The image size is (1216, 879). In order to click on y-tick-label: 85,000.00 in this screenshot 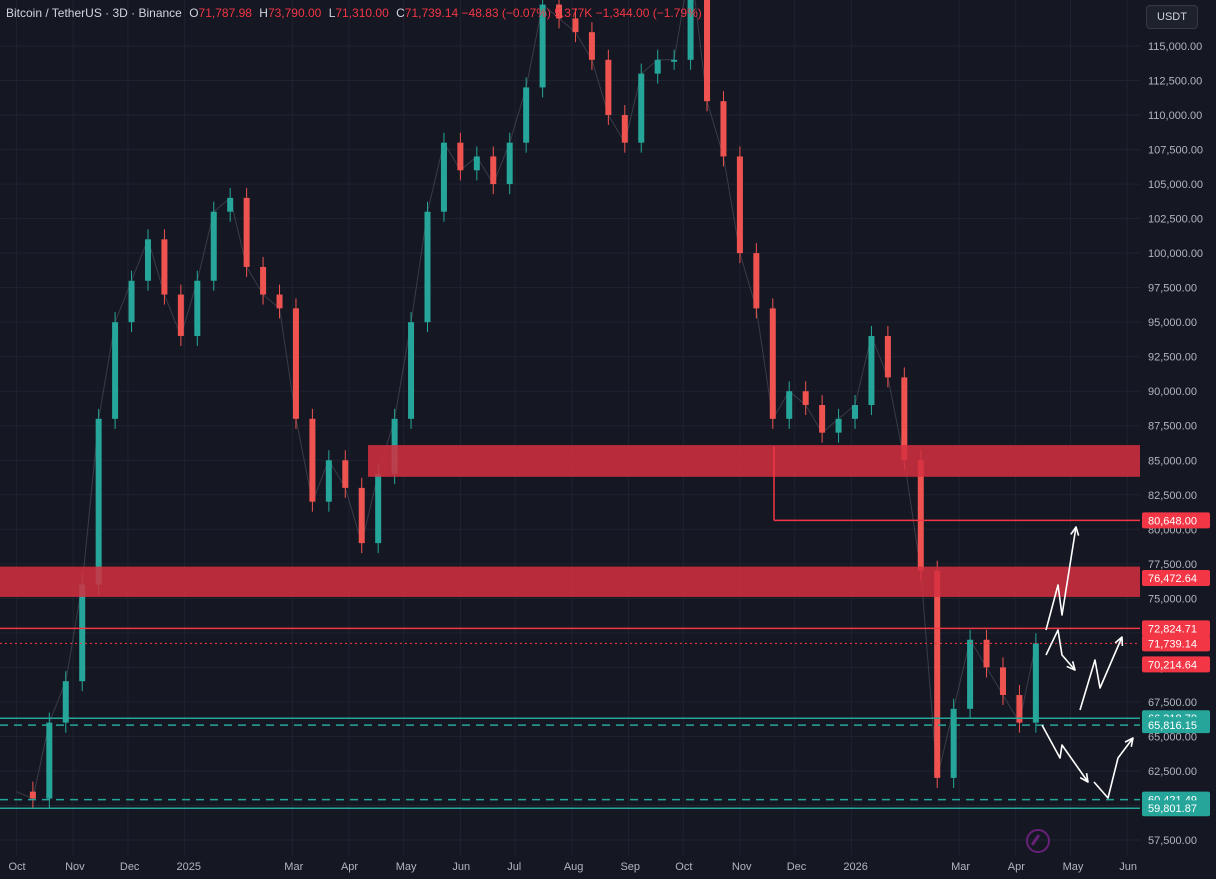, I will do `click(1172, 461)`.